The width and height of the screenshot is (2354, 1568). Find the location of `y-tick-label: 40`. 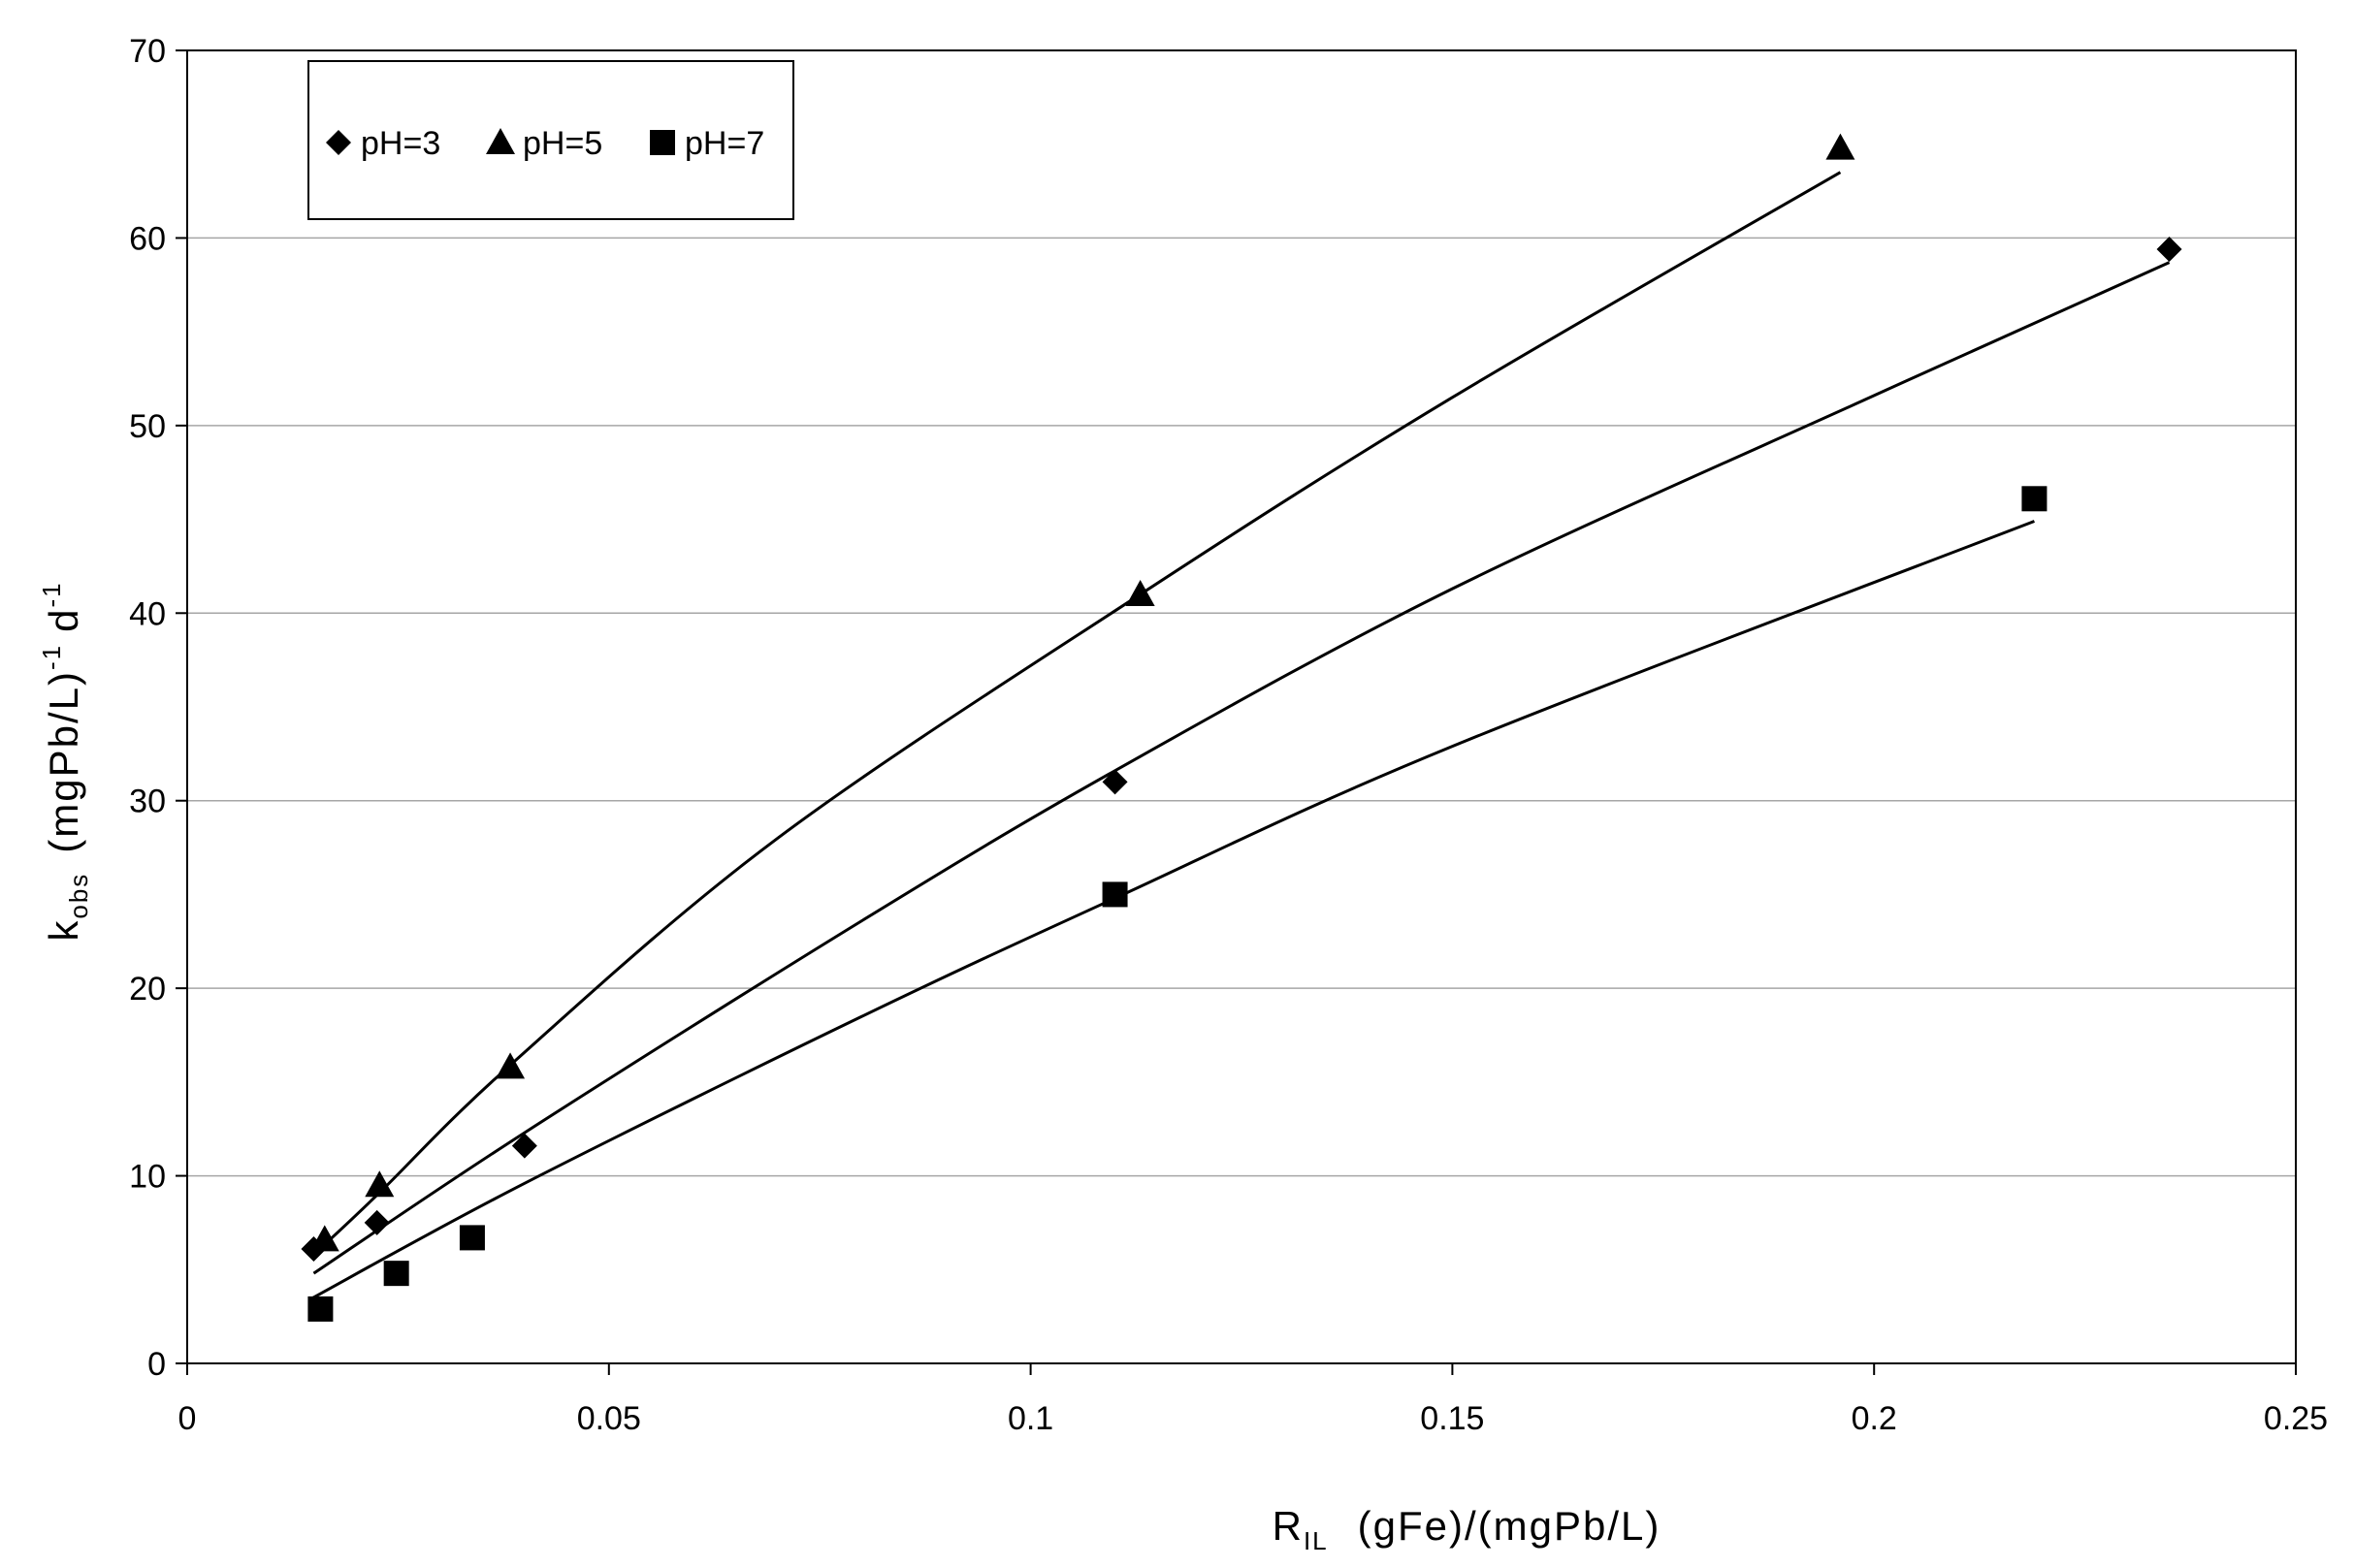

y-tick-label: 40 is located at coordinates (148, 613).